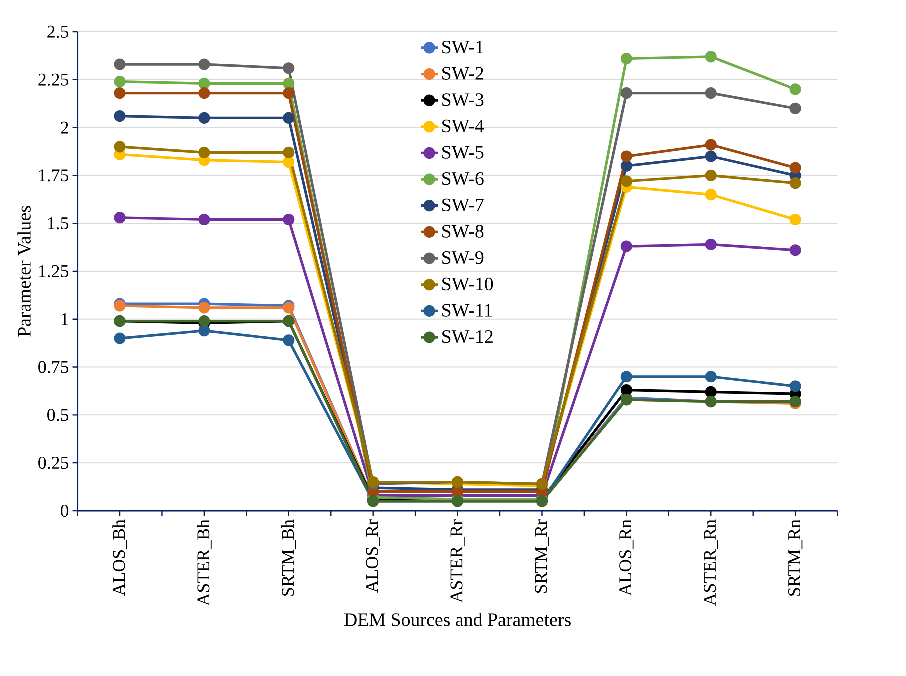  Describe the element at coordinates (54, 176) in the screenshot. I see `y-tick-label: 1.75` at that location.